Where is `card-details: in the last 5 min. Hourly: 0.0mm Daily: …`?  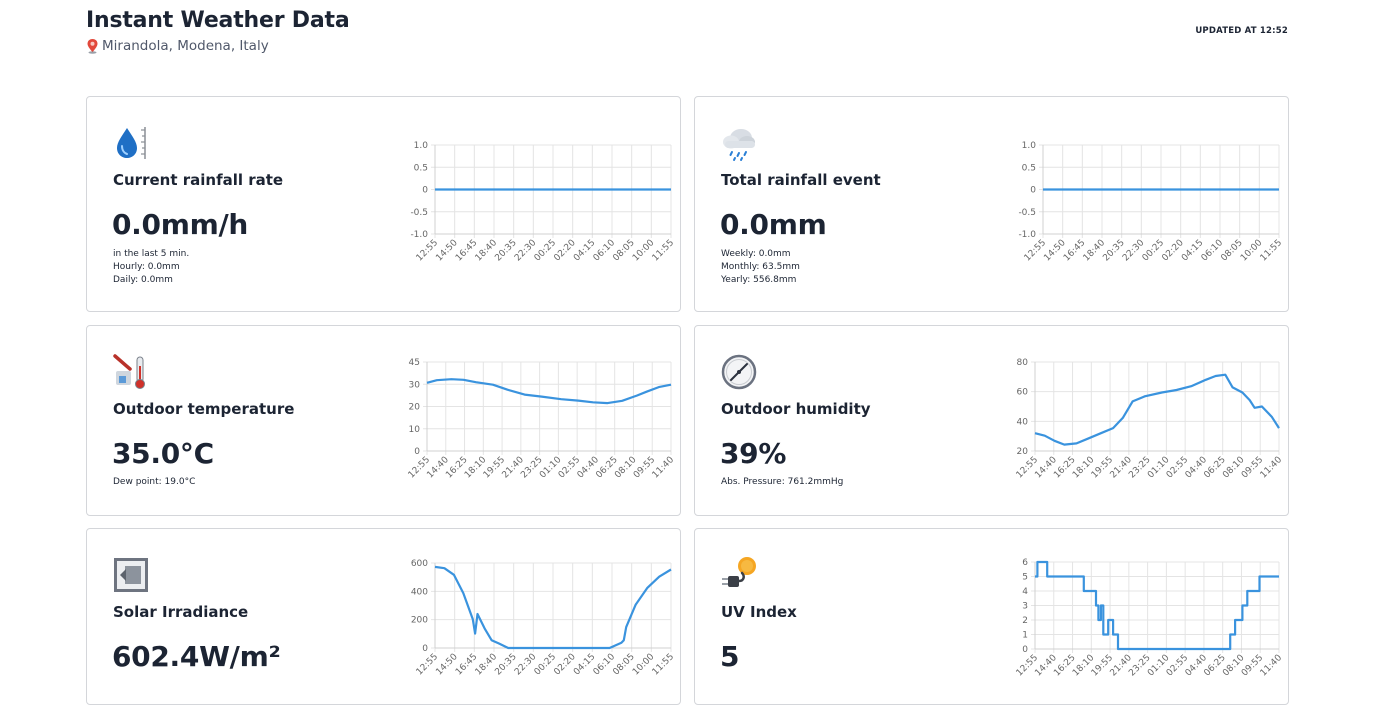
card-details: in the last 5 min. Hourly: 0.0mm Daily: … is located at coordinates (151, 267).